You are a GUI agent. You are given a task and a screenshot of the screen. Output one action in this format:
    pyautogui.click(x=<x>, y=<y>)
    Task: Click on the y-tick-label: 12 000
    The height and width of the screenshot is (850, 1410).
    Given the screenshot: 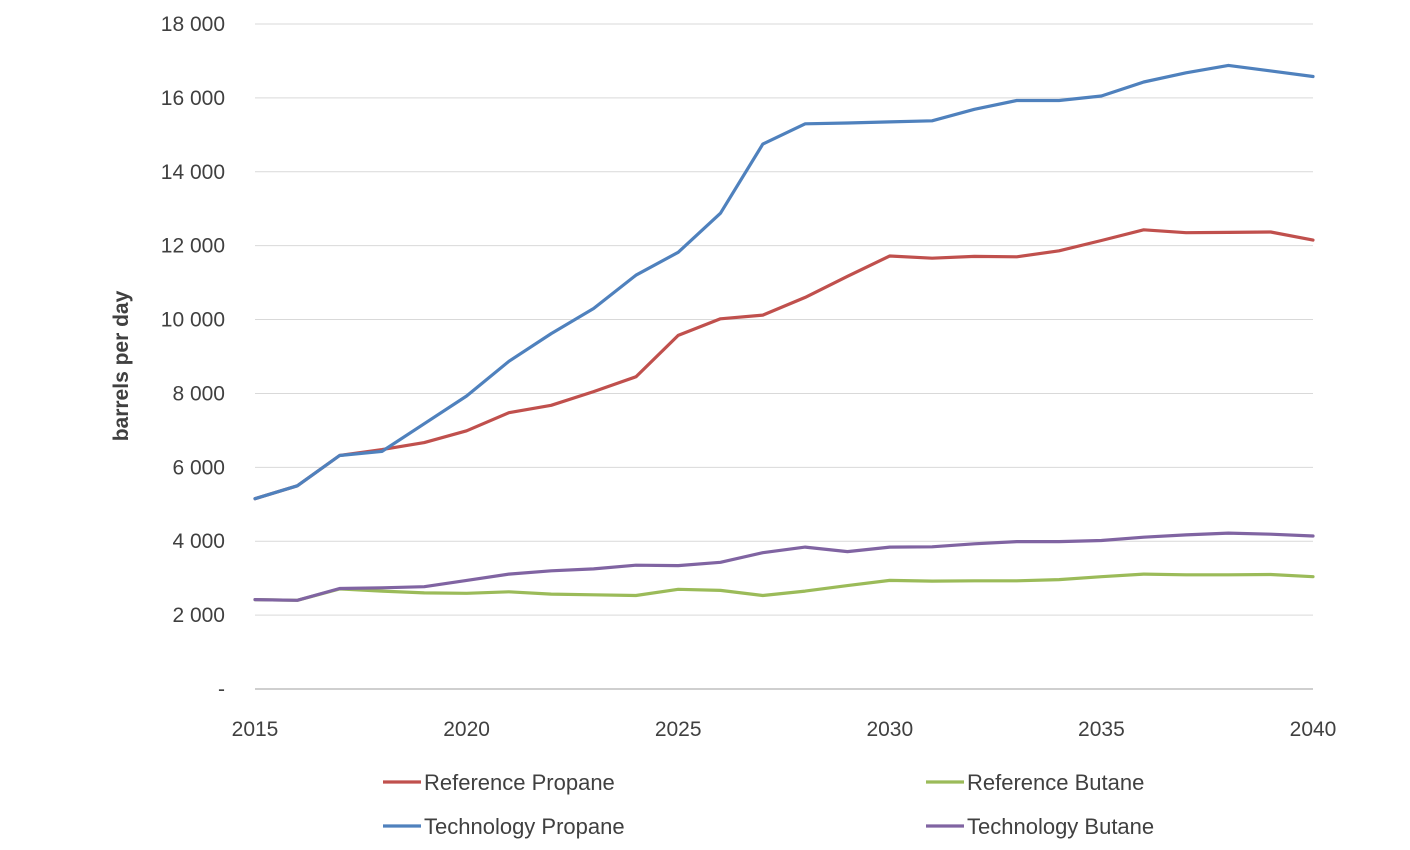 What is the action you would take?
    pyautogui.click(x=193, y=246)
    